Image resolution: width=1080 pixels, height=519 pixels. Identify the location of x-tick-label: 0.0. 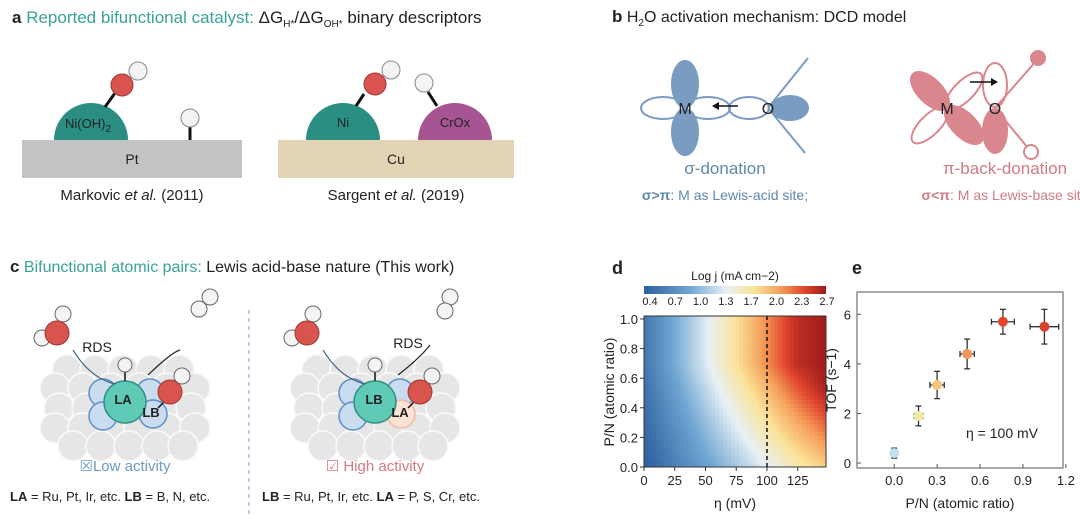
(894, 480).